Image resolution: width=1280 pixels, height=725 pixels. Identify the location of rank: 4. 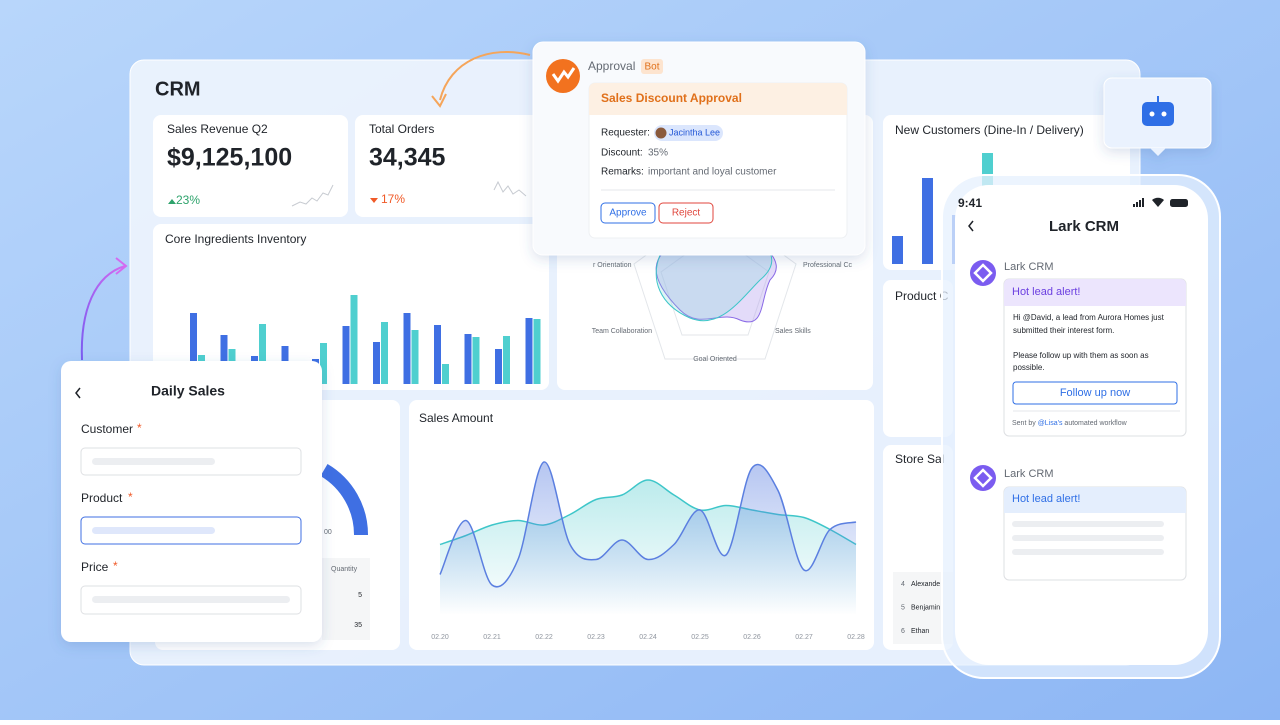
(903, 584).